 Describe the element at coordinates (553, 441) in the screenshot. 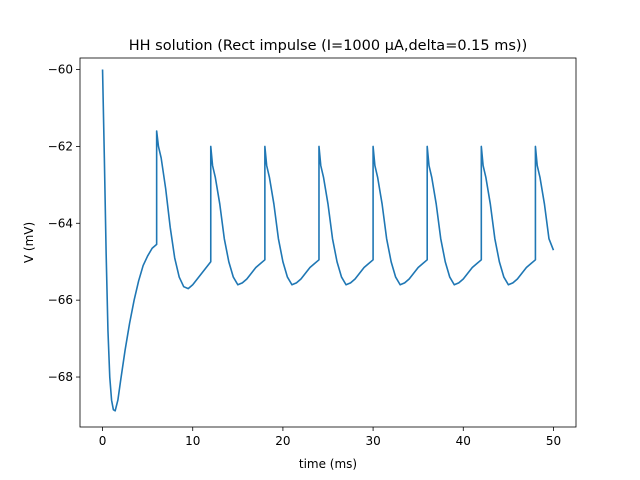

I see `x-tick-label: 50` at that location.